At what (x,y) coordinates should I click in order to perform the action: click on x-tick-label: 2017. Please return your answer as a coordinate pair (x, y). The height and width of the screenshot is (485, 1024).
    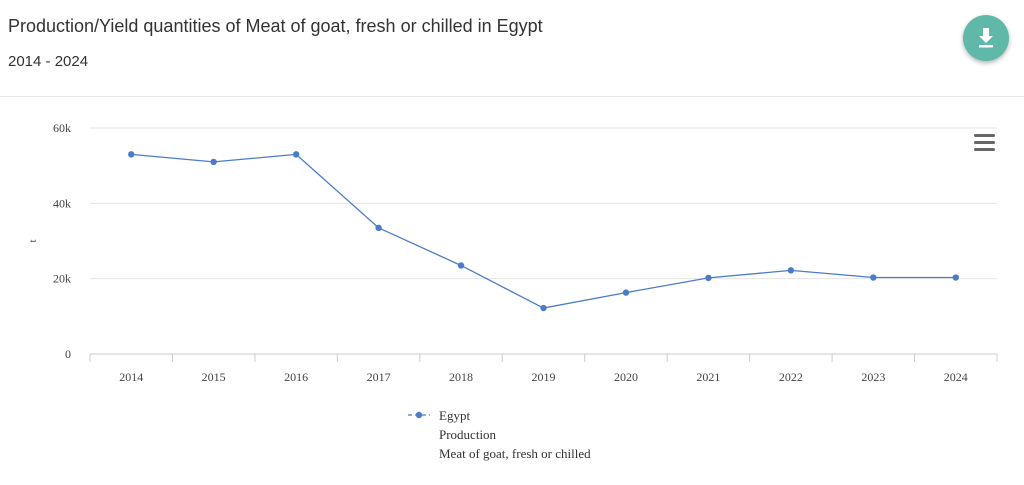
    Looking at the image, I should click on (379, 377).